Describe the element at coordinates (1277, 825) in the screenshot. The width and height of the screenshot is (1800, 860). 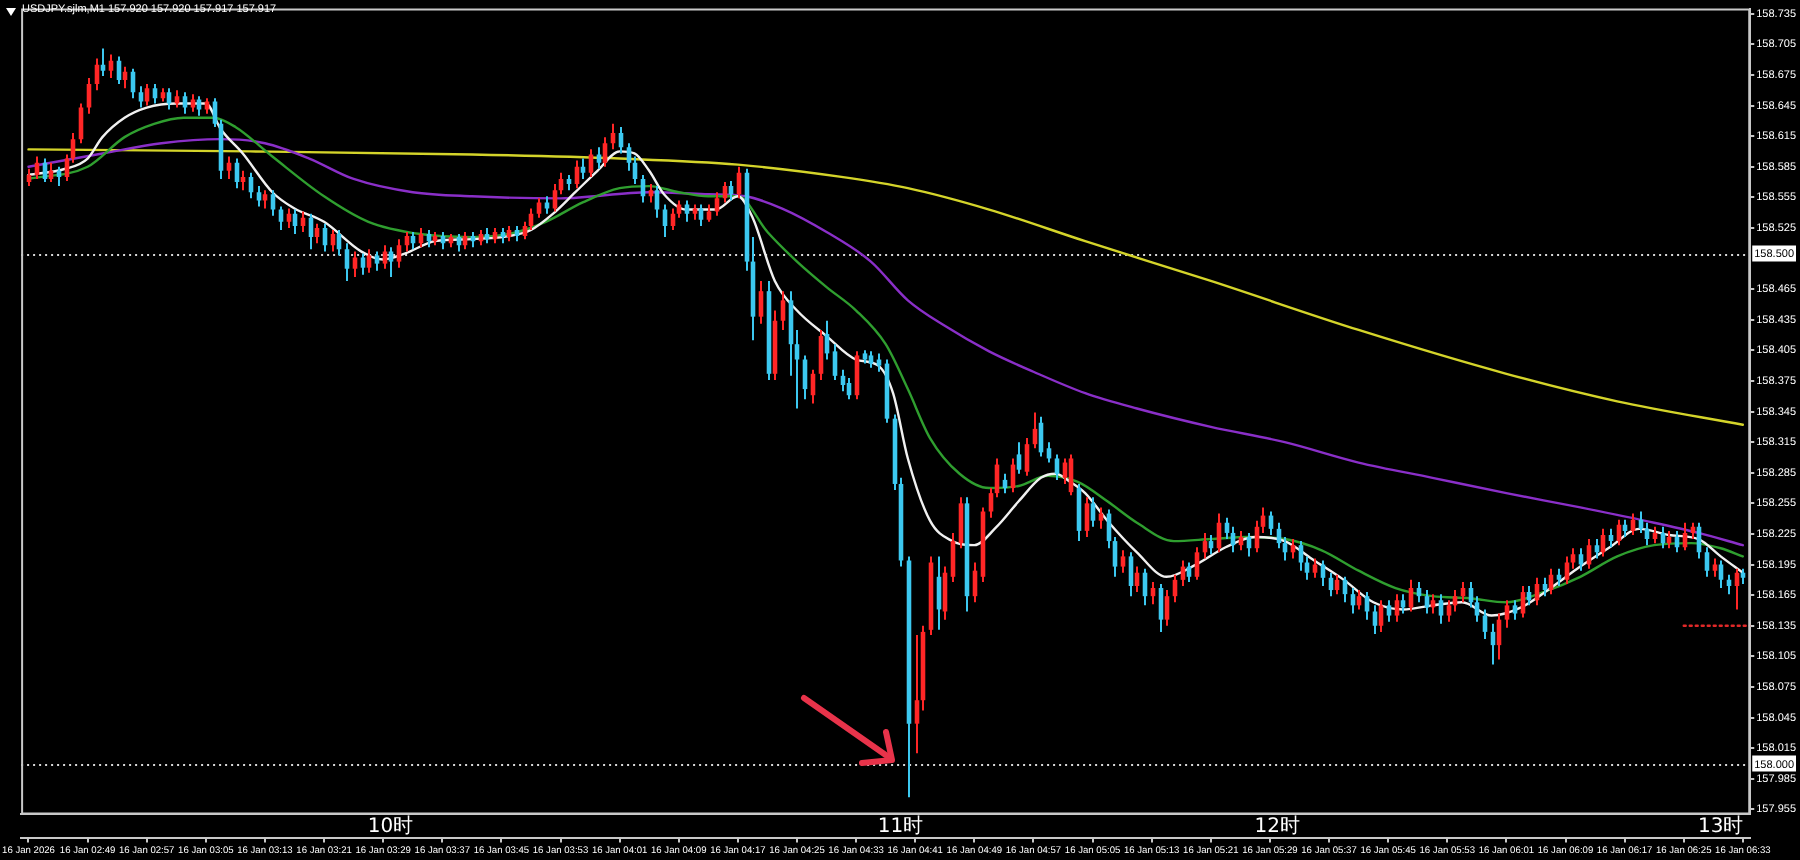
I see `x2-tick-label: 12时` at that location.